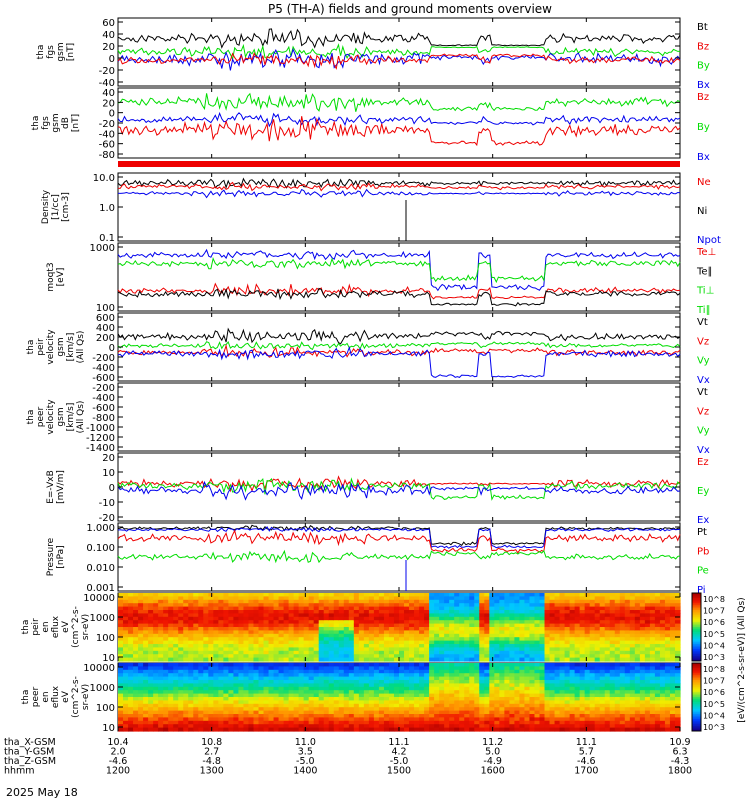  Describe the element at coordinates (100, 568) in the screenshot. I see `ytick-label: 0.010` at that location.